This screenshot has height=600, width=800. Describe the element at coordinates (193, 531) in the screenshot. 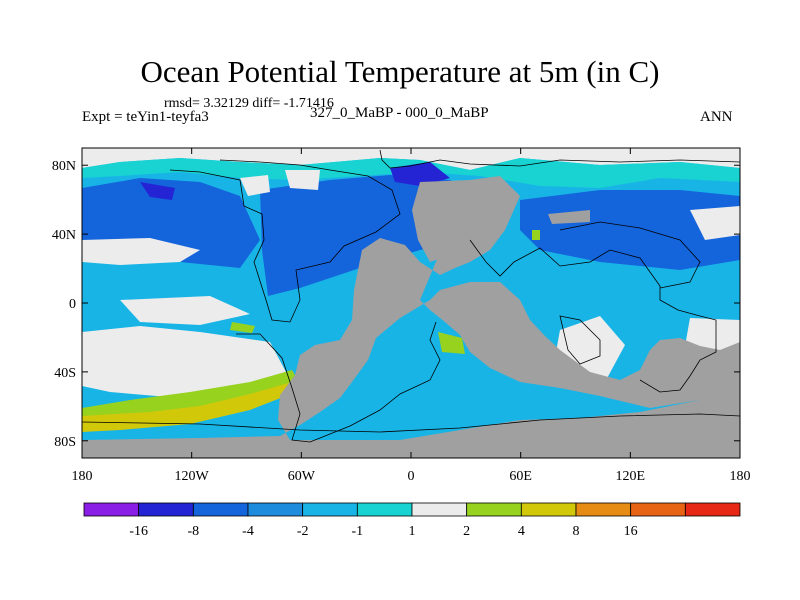

I see `colorbar-label: -8` at that location.